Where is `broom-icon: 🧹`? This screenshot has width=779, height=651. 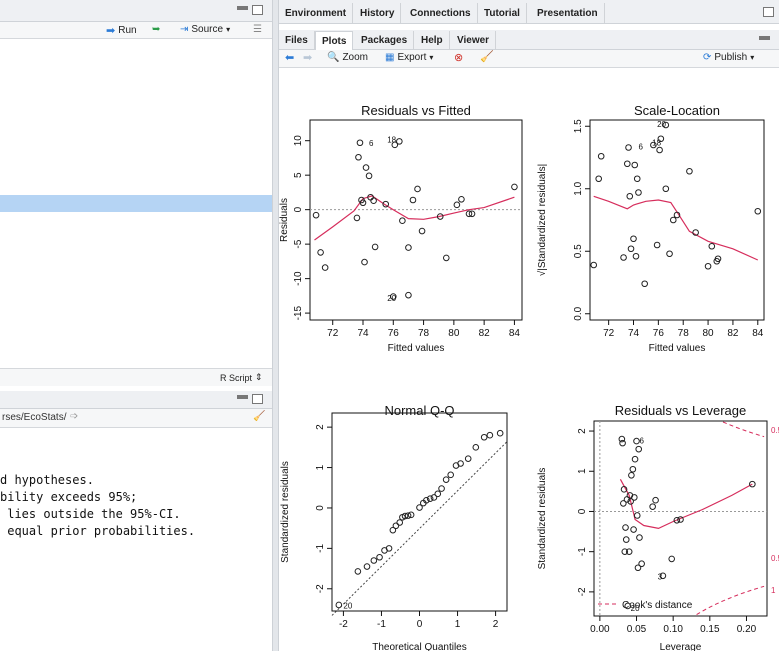 broom-icon: 🧹 is located at coordinates (487, 57).